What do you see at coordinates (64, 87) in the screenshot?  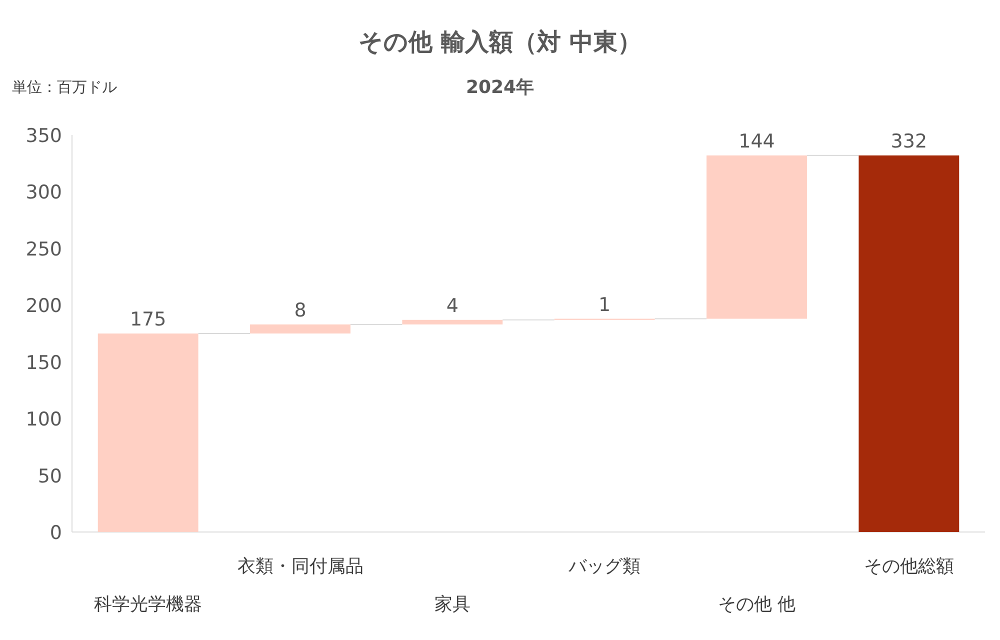 I see `text: 単位：百万ドル` at bounding box center [64, 87].